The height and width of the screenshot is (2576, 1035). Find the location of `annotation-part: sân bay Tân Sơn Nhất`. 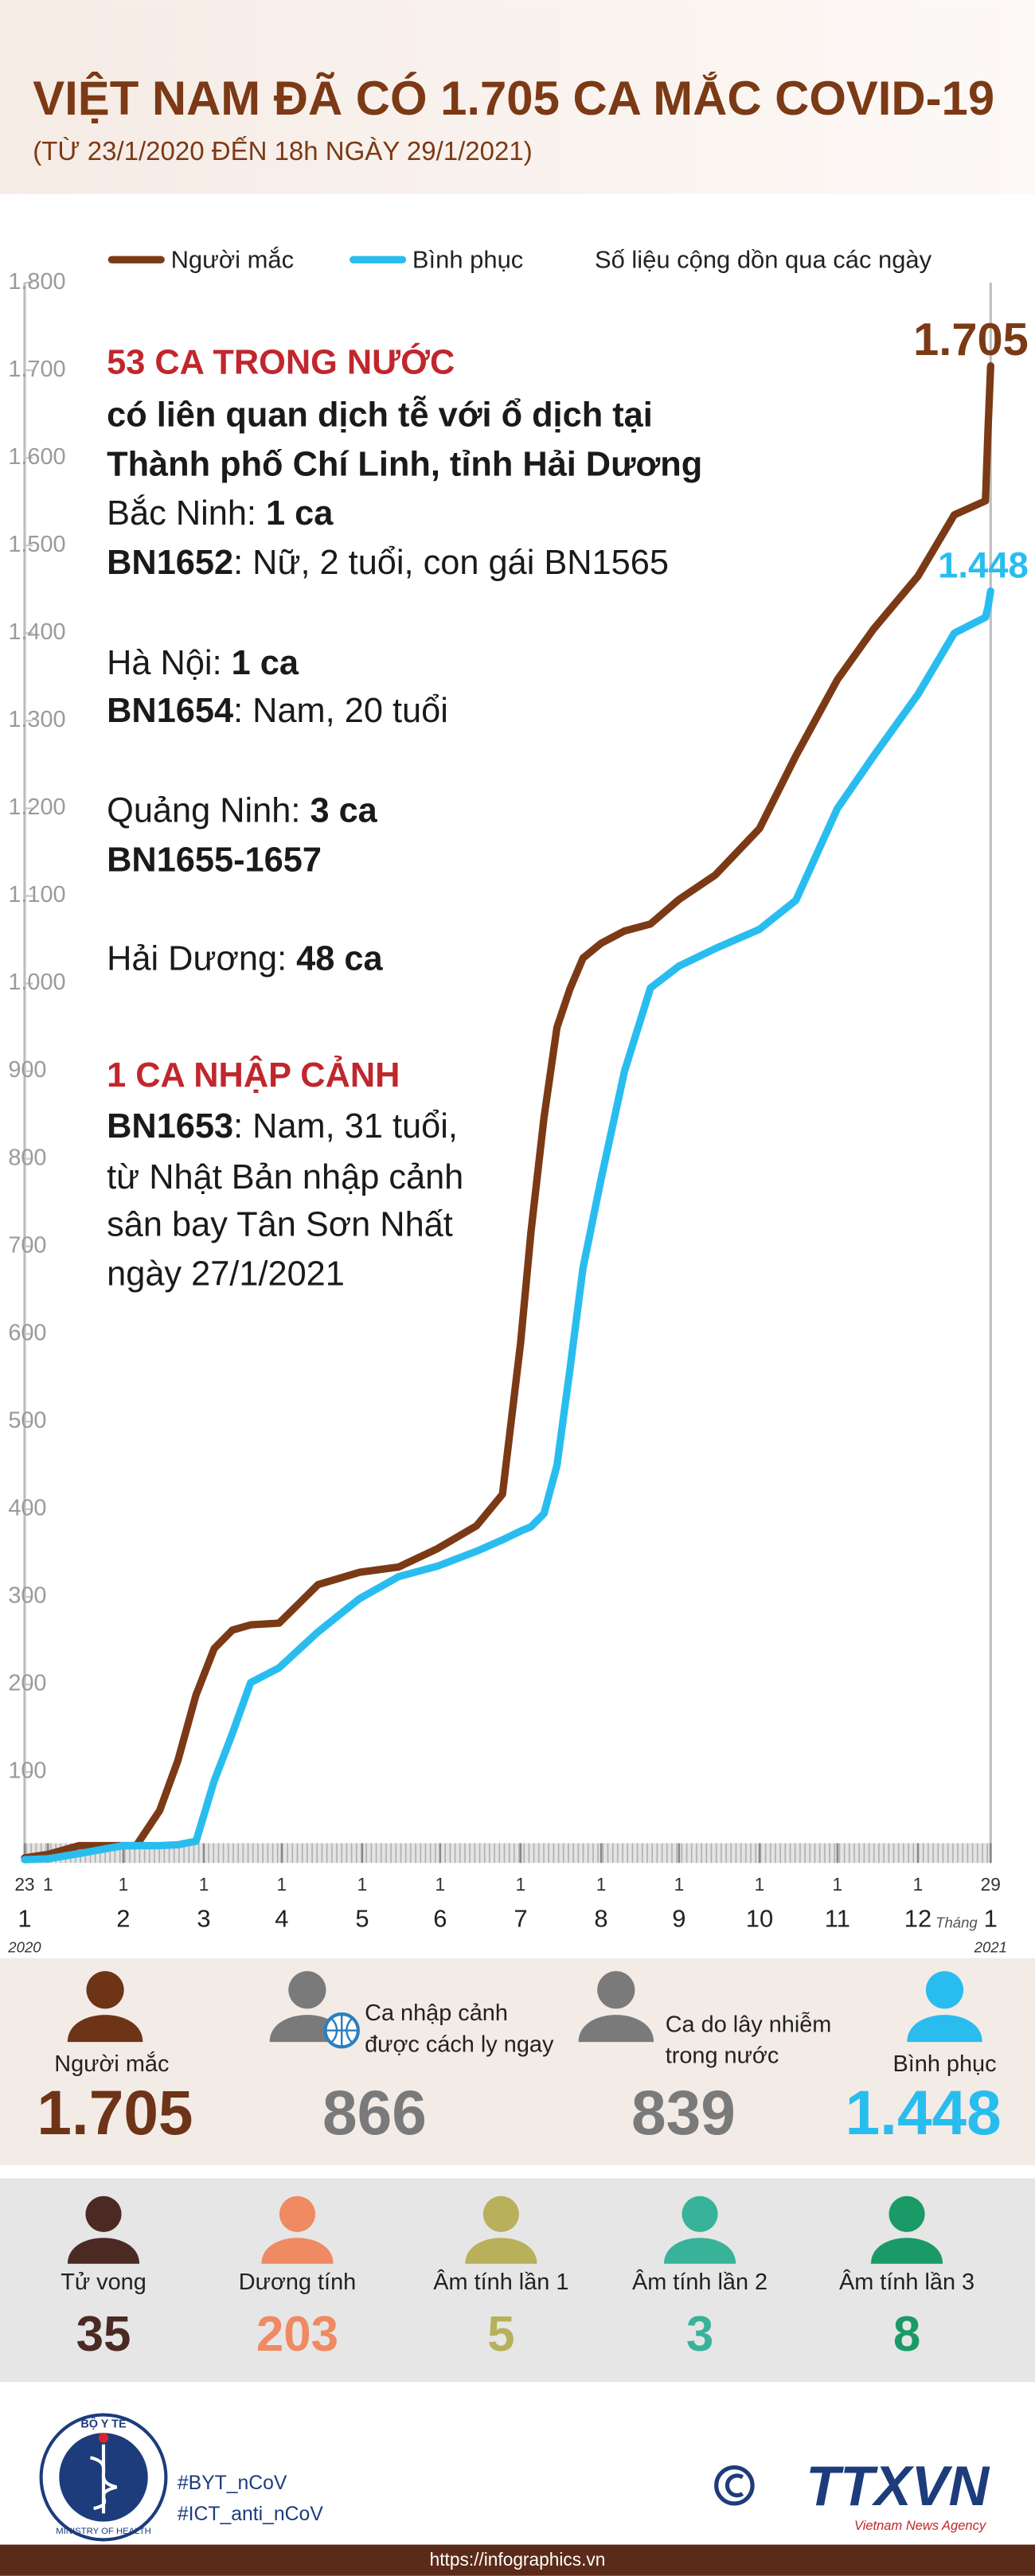

annotation-part: sân bay Tân Sơn Nhất is located at coordinates (280, 1225).